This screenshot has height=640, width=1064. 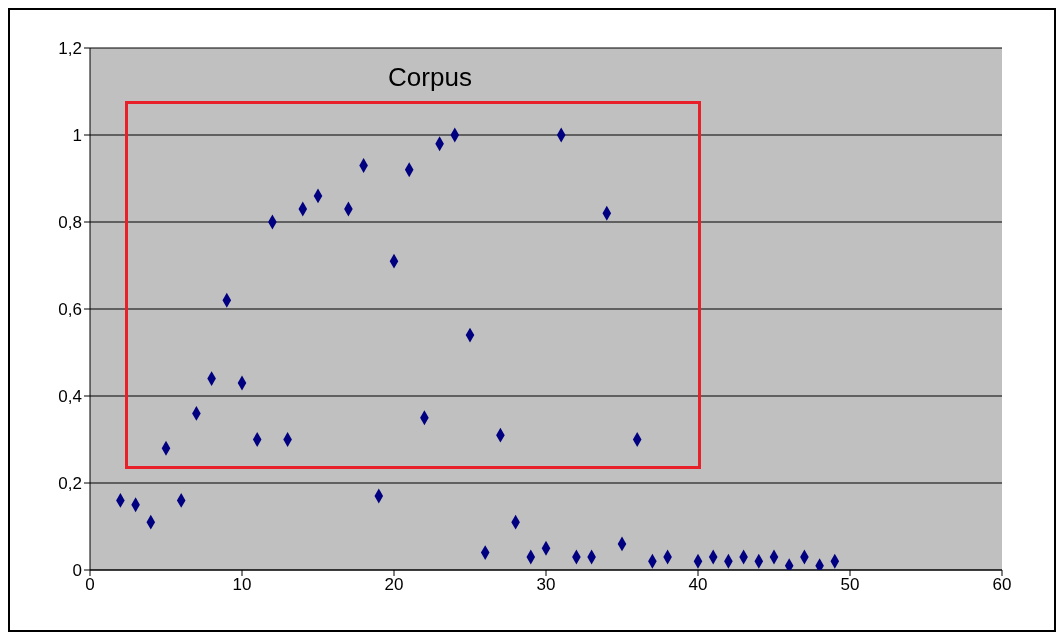 I want to click on x-tick-label: 10, so click(x=242, y=585).